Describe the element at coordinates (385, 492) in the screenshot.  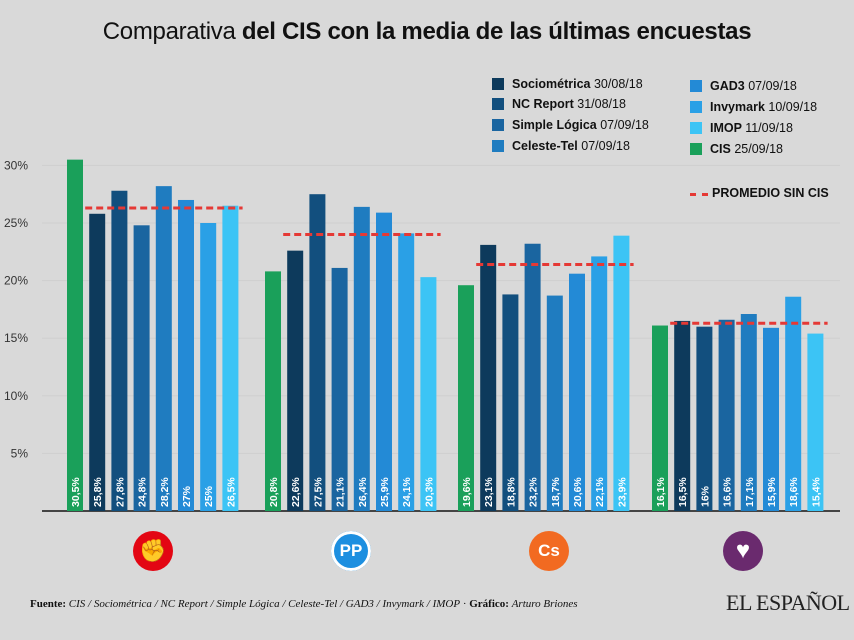
I see `bar-value-label: 25,9%` at that location.